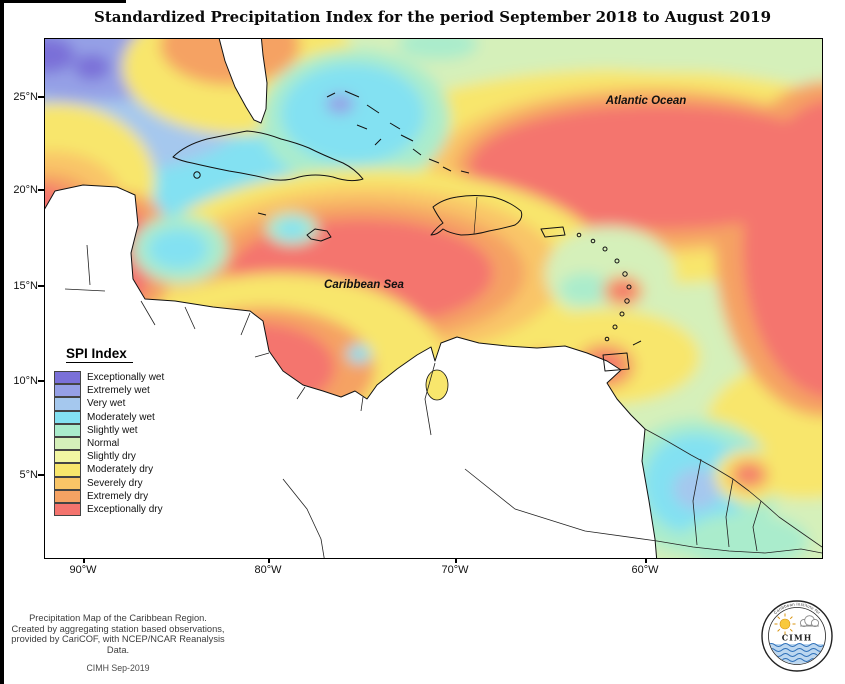 This screenshot has width=845, height=684. I want to click on legend-label: Exceptionally wet, so click(126, 378).